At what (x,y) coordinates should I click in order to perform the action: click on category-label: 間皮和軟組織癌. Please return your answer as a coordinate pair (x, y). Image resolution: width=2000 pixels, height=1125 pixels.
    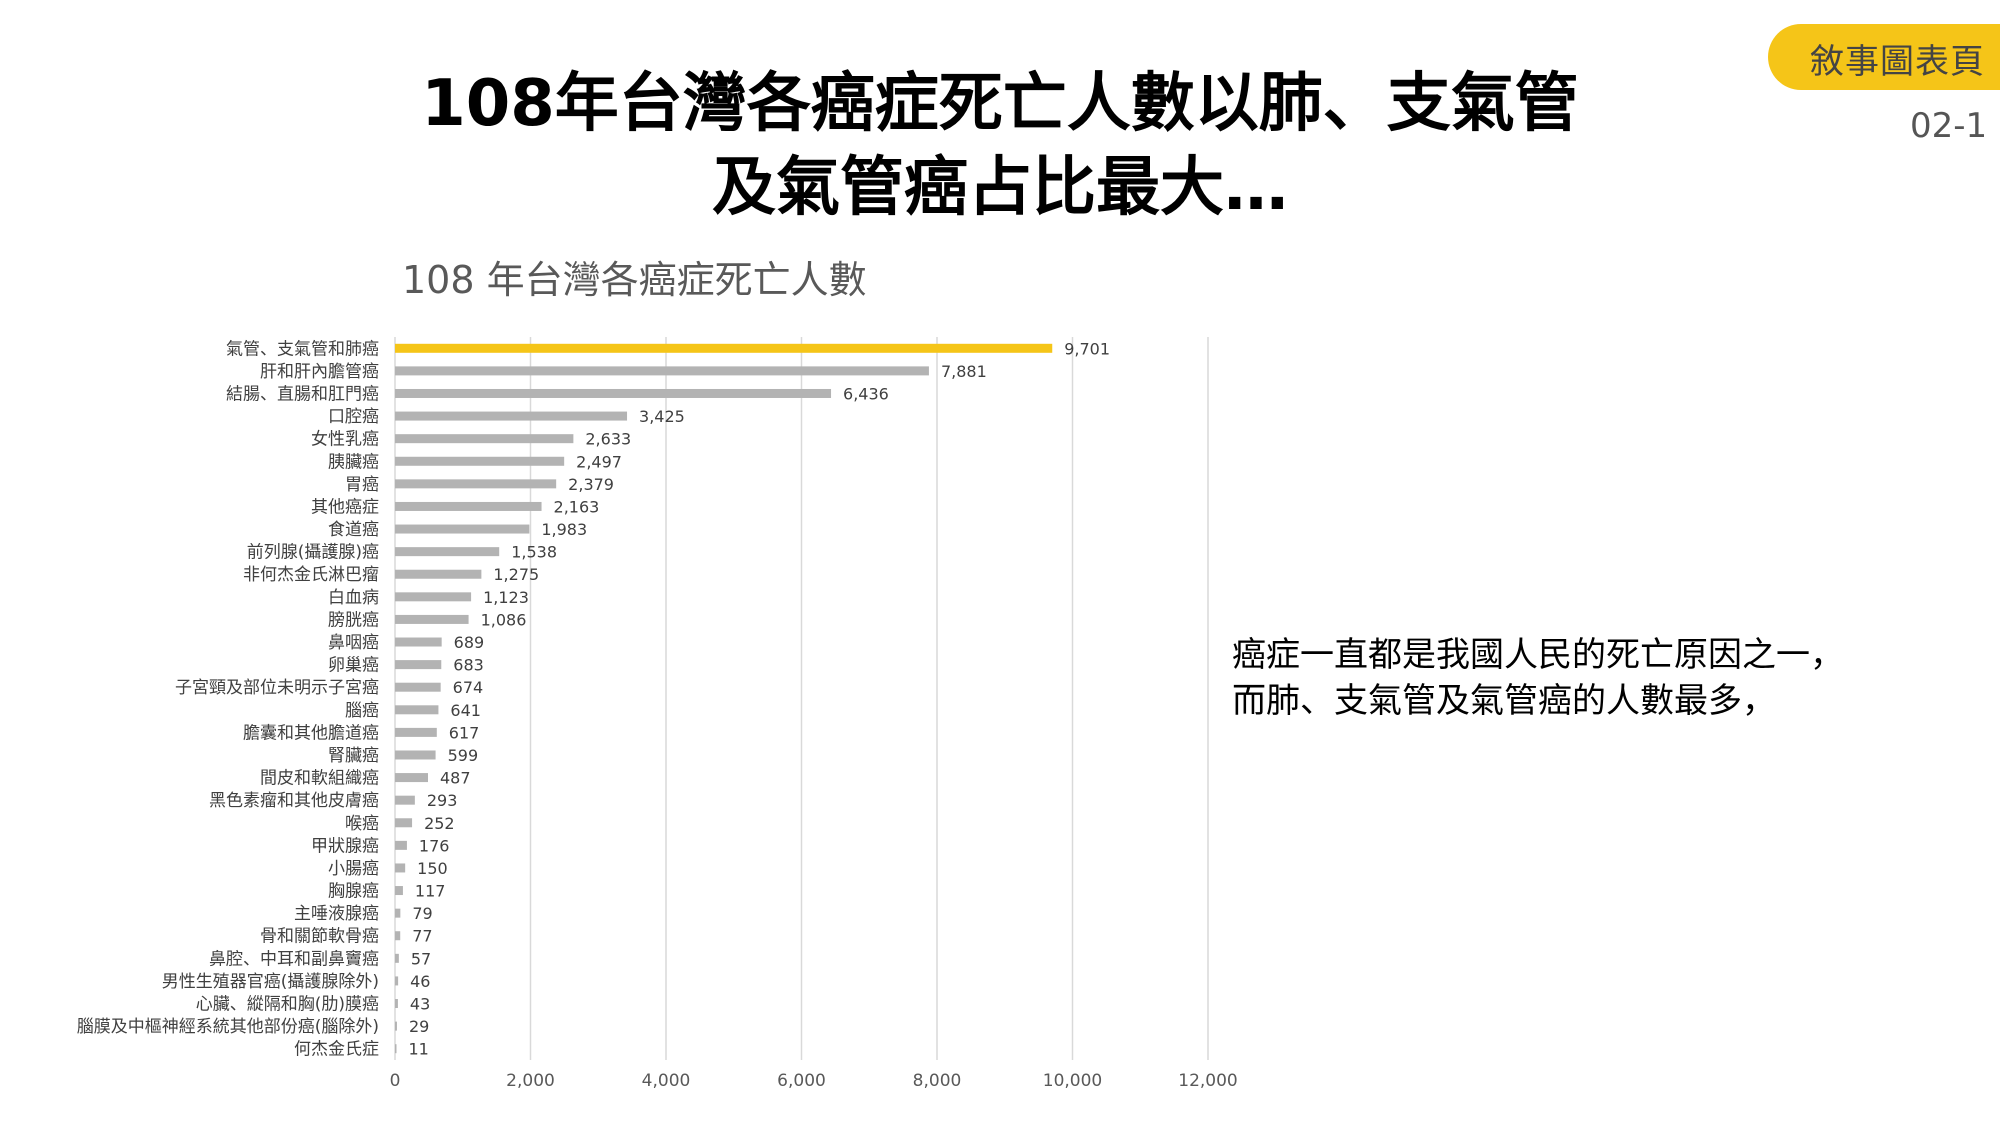
    Looking at the image, I should click on (319, 779).